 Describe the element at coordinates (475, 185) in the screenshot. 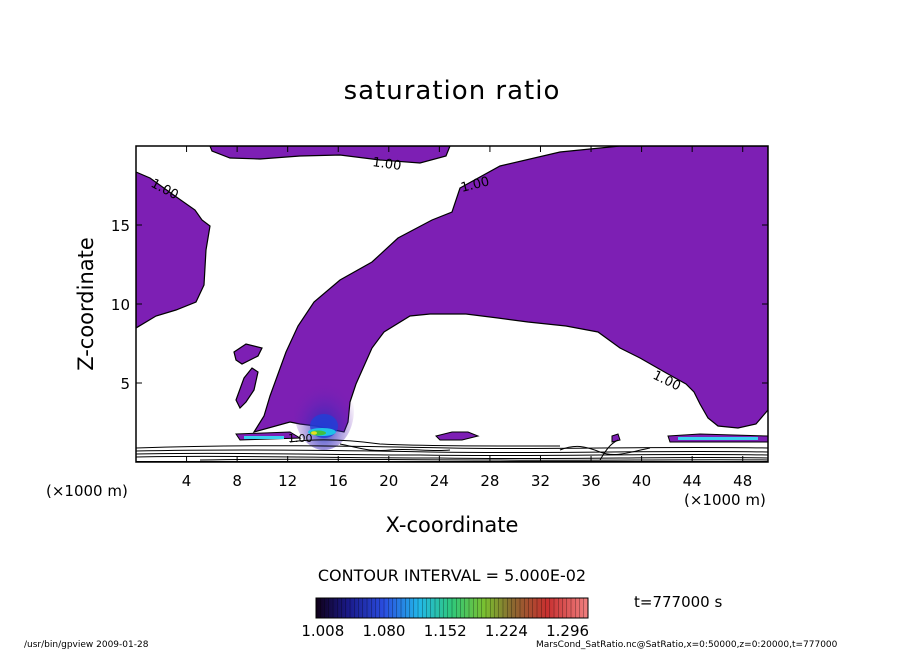

I see `contour-label-3: 1.00` at that location.